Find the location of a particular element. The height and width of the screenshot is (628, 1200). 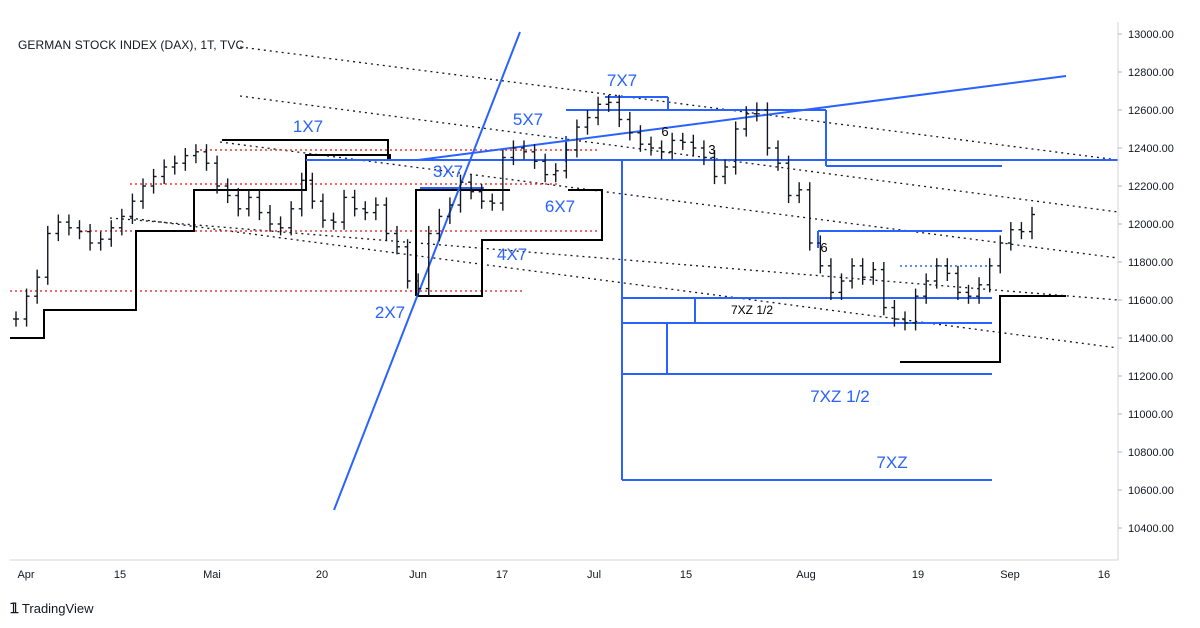

price-tick-label: 11600.00 is located at coordinates (1150, 301).